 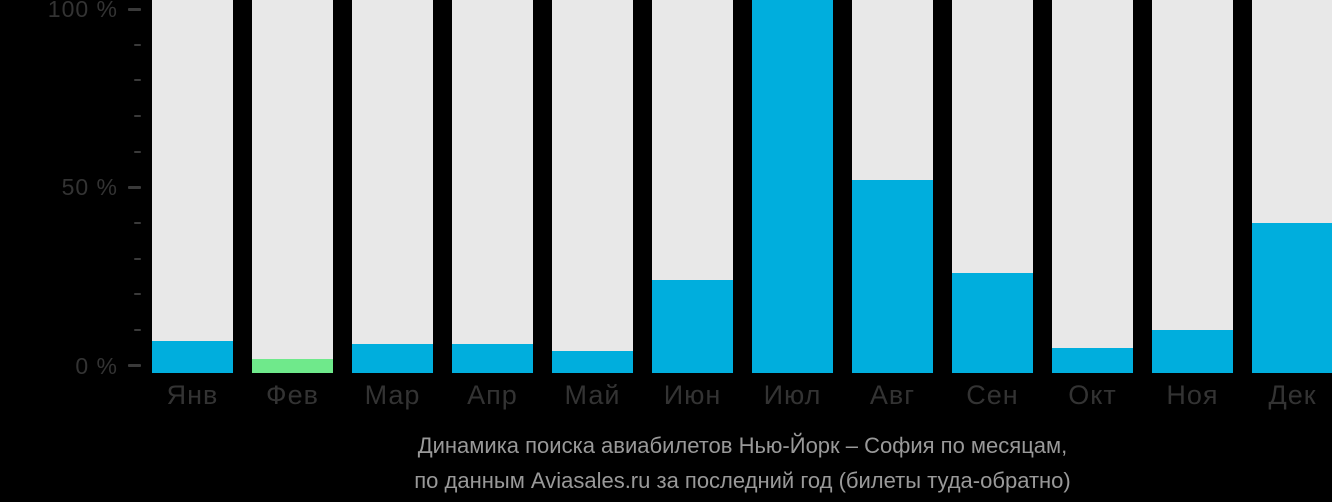 What do you see at coordinates (192, 395) in the screenshot?
I see `x-tick-label-1: Янв` at bounding box center [192, 395].